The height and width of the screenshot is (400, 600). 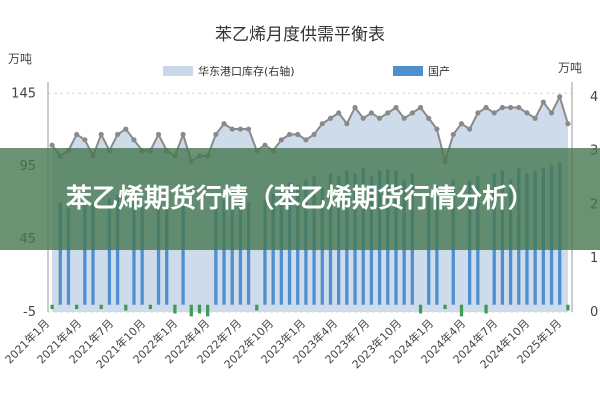 What do you see at coordinates (439, 71) in the screenshot?
I see `legend-label-domestic: 国产` at bounding box center [439, 71].